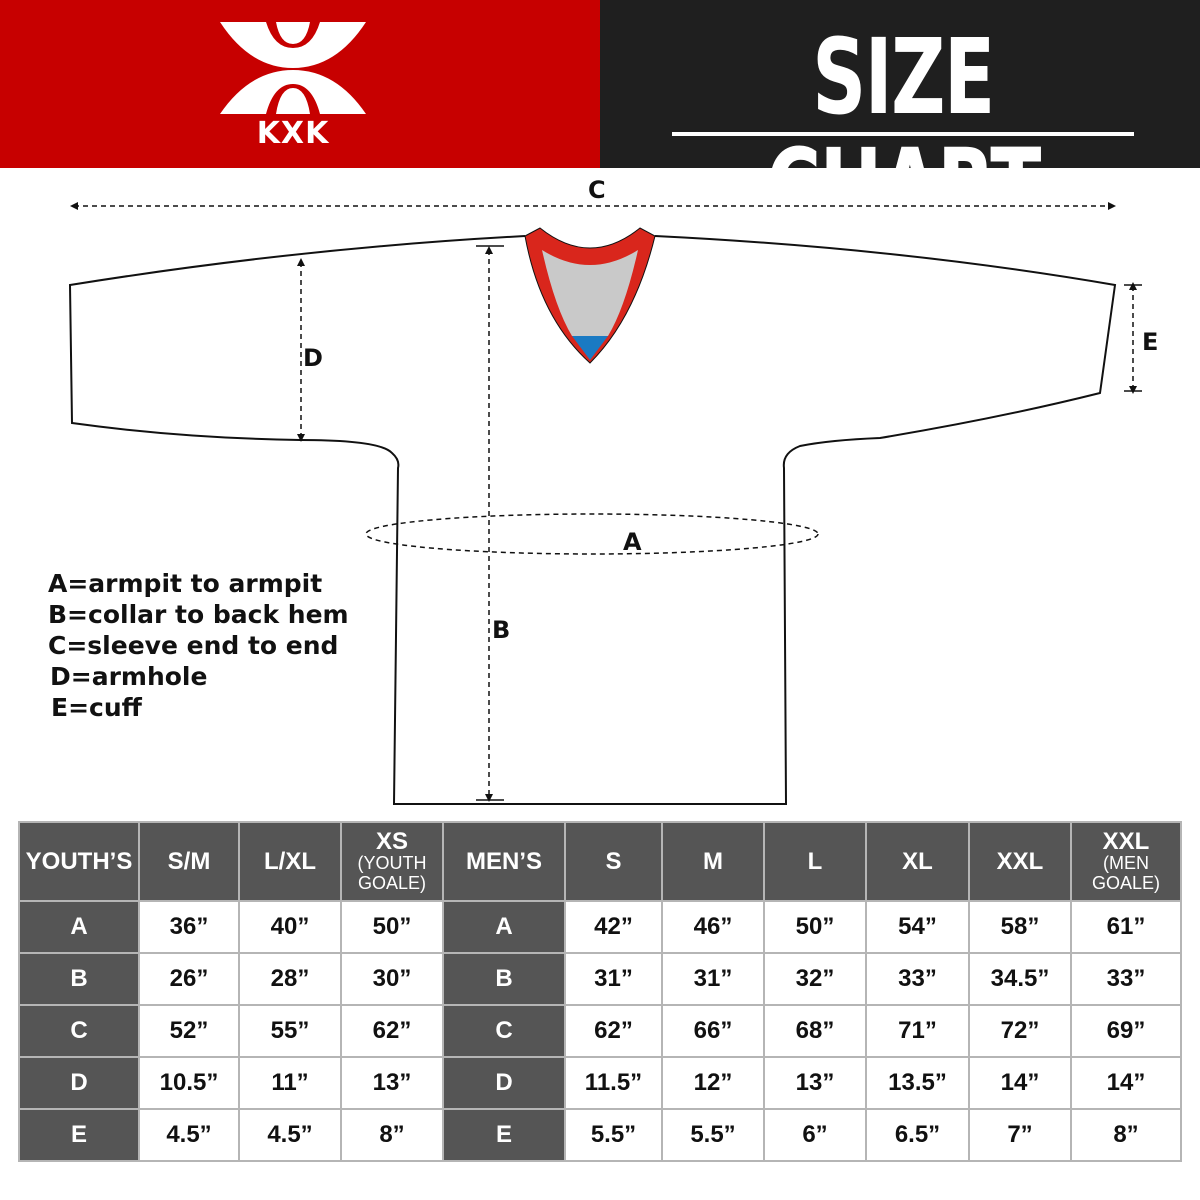 This screenshot has height=1200, width=1200. Describe the element at coordinates (313, 358) in the screenshot. I see `label-d: D` at that location.